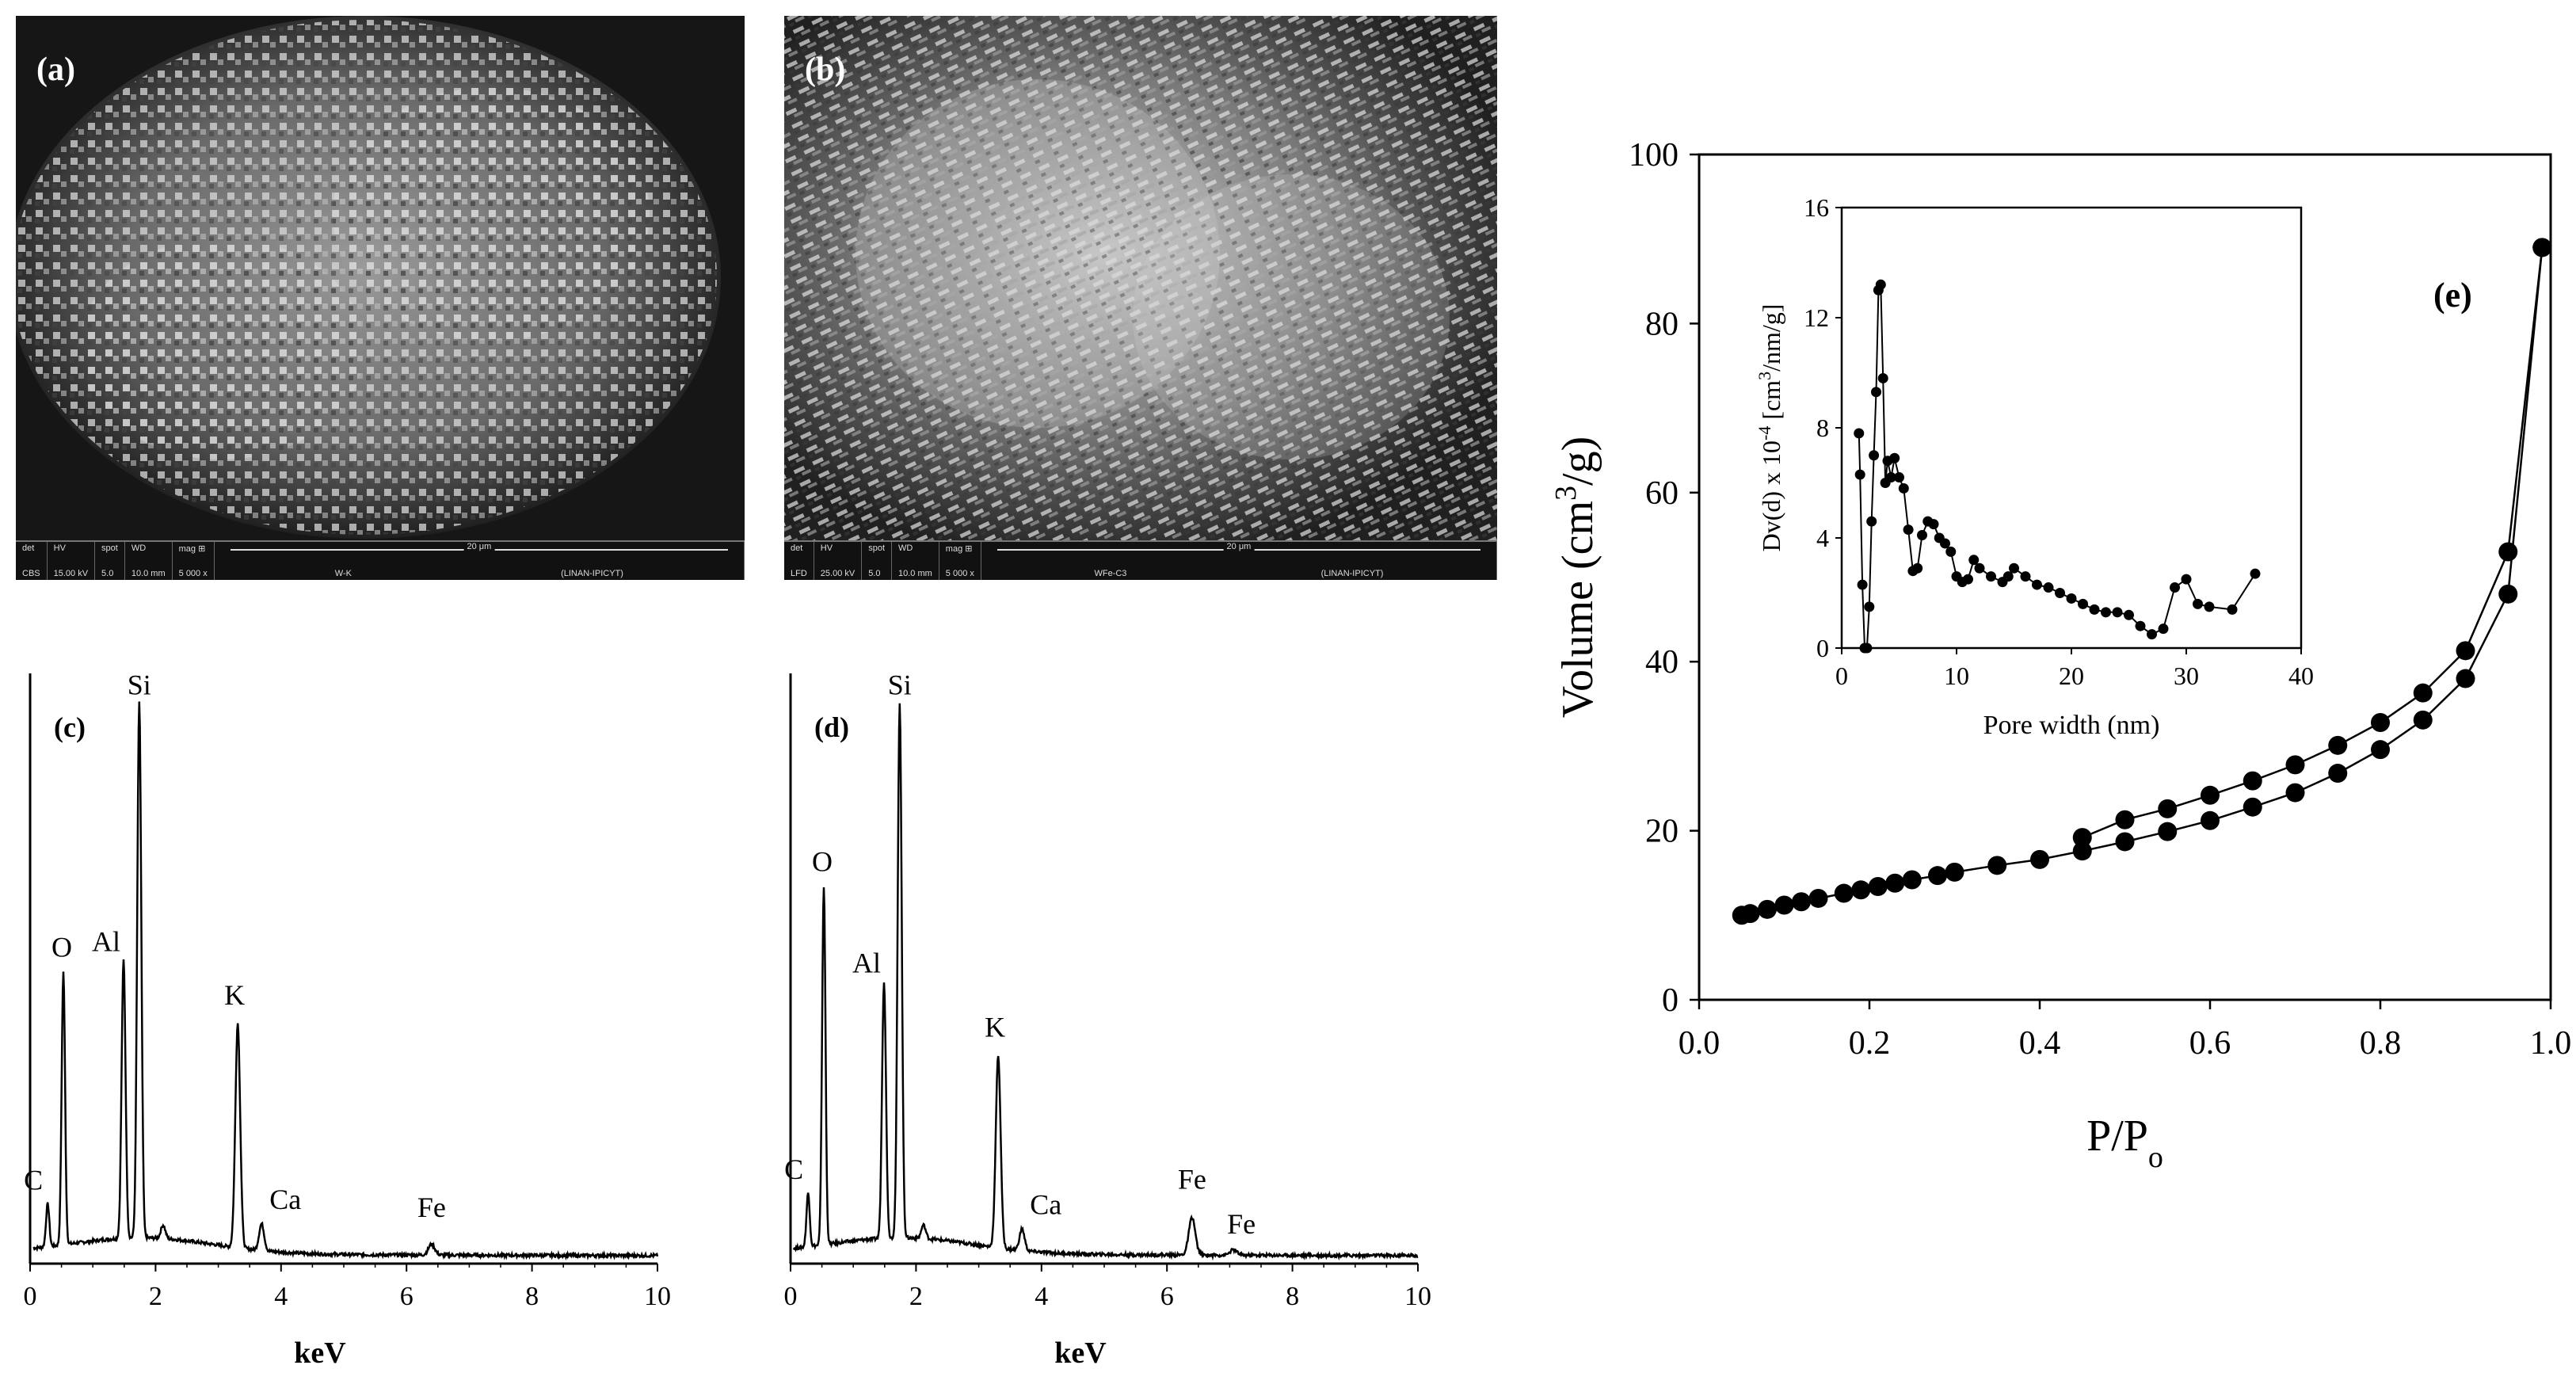 Image resolution: width=2576 pixels, height=1388 pixels. I want to click on y-axis-label: Volume (cm3/g), so click(1576, 577).